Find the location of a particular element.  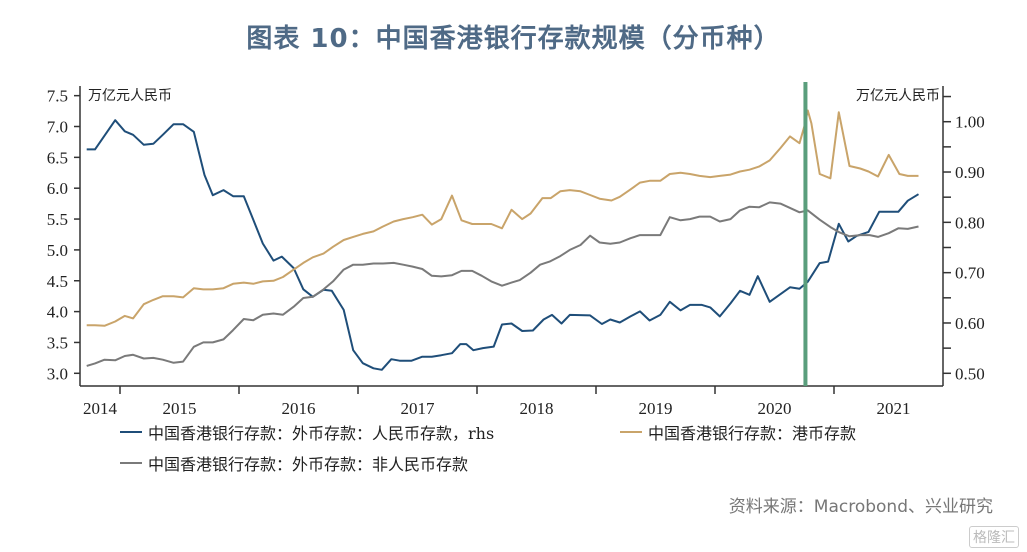

x-tick-label: 2020 is located at coordinates (775, 408).